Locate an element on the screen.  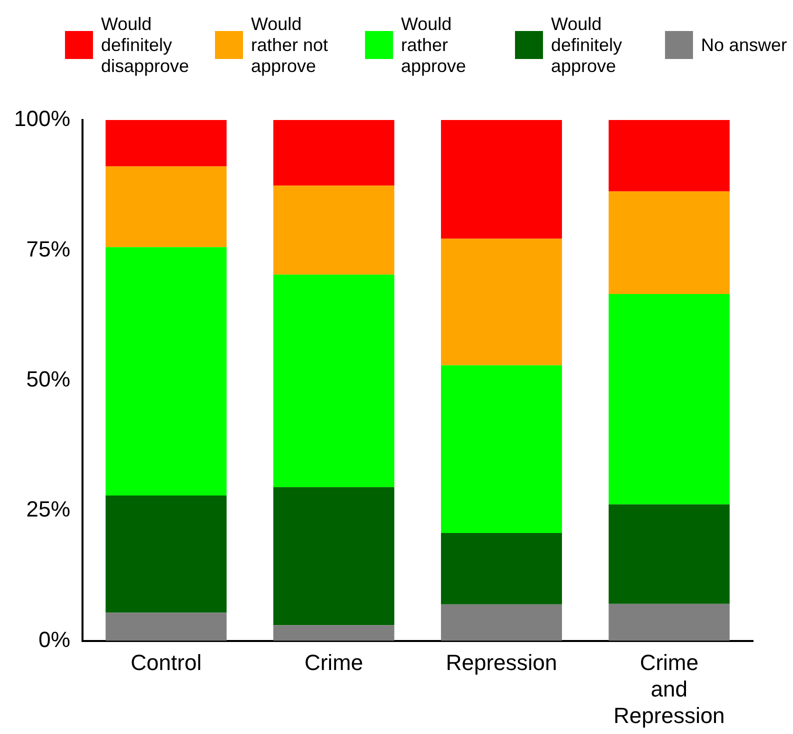
y-tick-label: 25% is located at coordinates (48, 509).